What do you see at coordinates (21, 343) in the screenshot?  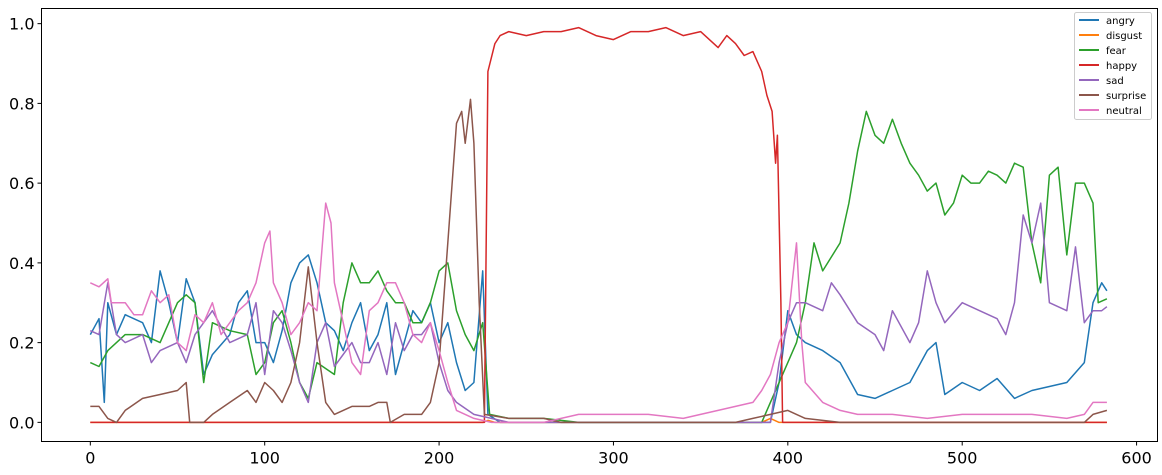 I see `y-tick-label: 0.2` at bounding box center [21, 343].